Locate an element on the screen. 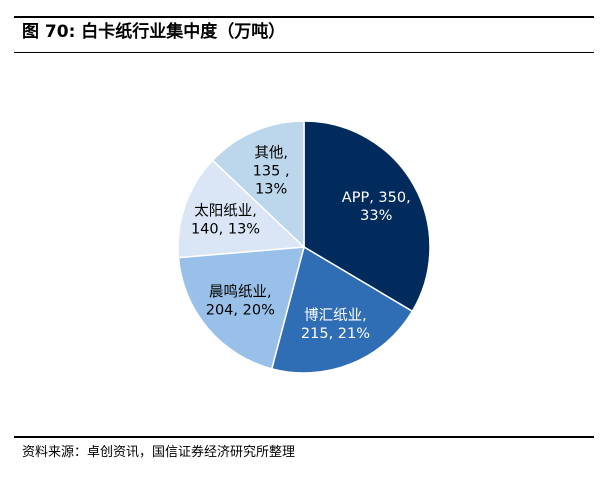 The height and width of the screenshot is (478, 607). slice-label-5: 其他, 135 , 13% is located at coordinates (271, 171).